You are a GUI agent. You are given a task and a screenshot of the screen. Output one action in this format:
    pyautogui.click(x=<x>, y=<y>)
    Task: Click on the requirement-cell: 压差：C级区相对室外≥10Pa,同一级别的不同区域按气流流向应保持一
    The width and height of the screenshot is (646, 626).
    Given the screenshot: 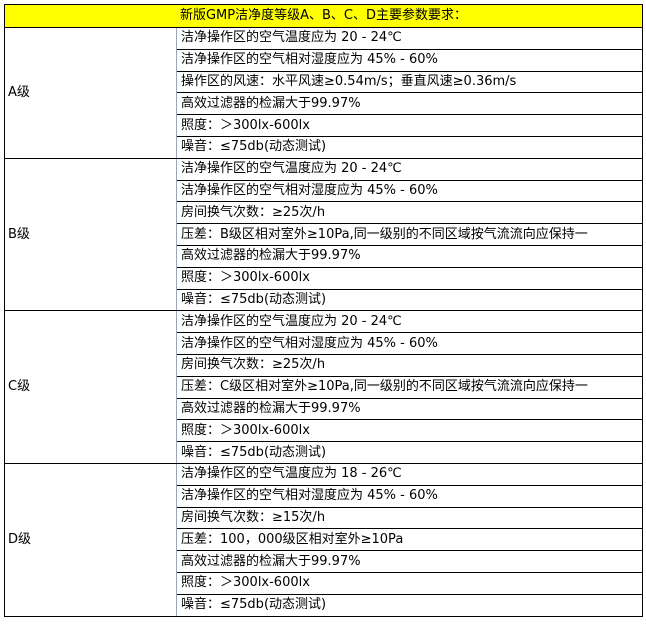 What is the action you would take?
    pyautogui.click(x=409, y=387)
    